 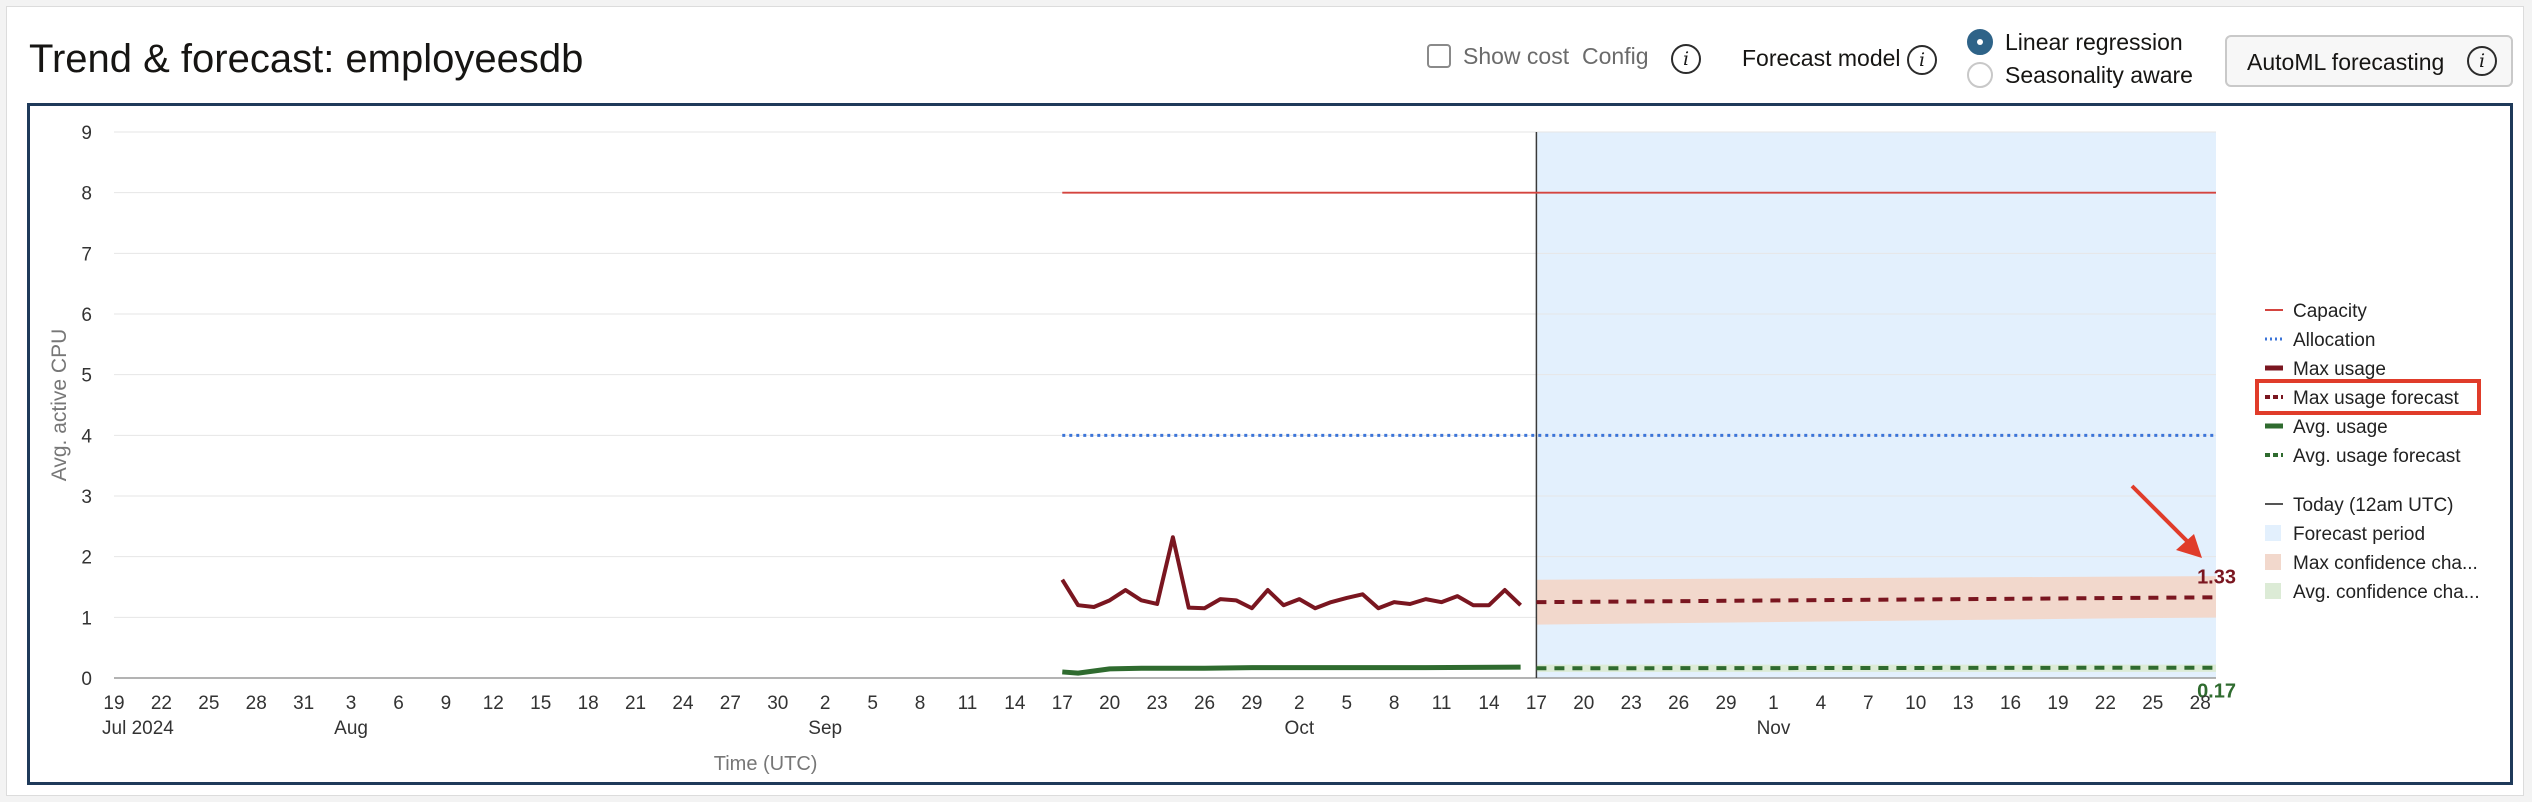 What do you see at coordinates (777, 703) in the screenshot?
I see `x-tick-label: 30` at bounding box center [777, 703].